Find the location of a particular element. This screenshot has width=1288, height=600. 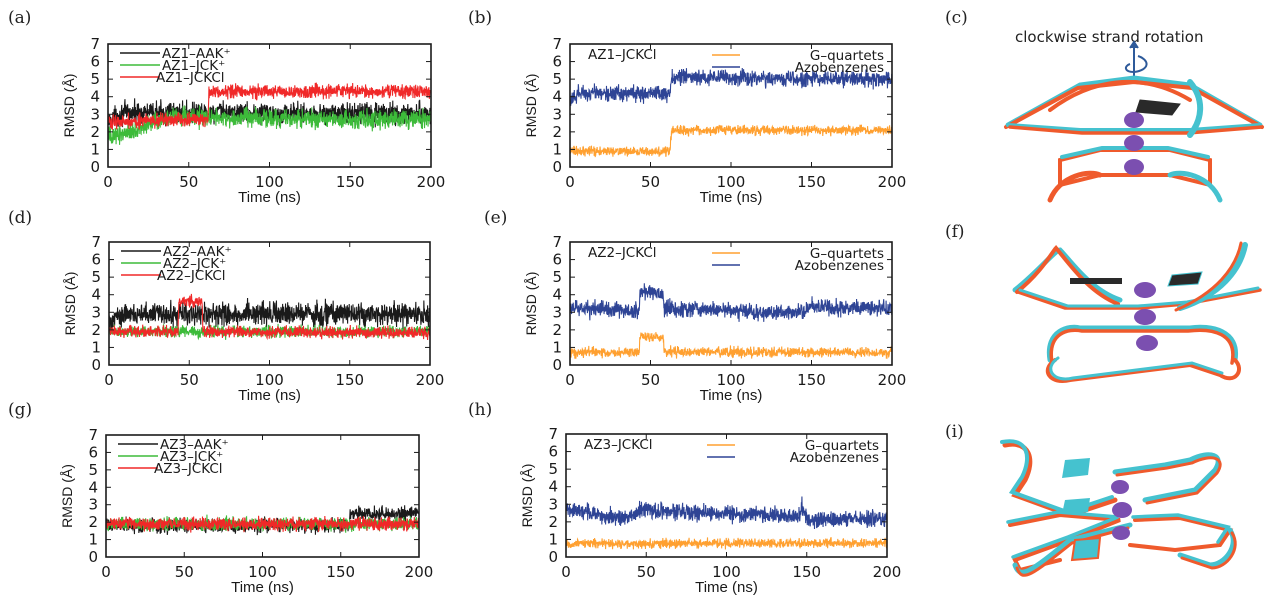

legend-label: G–quartets is located at coordinates (842, 446).